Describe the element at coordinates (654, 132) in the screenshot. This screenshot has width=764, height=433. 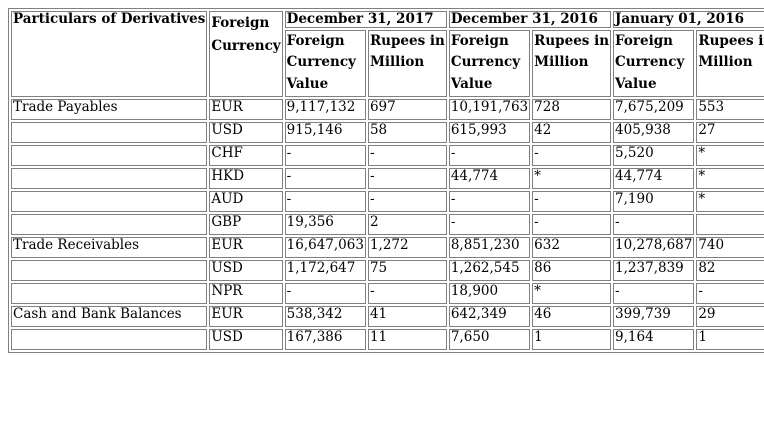
I see `cell-fc-value-jan-2016: 405,938` at that location.